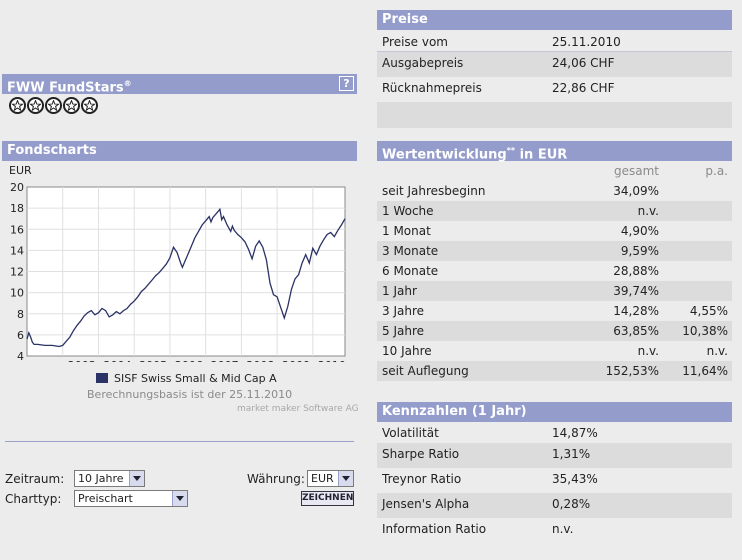  I want to click on zeitraum-select: 10 Jahre, so click(109, 478).